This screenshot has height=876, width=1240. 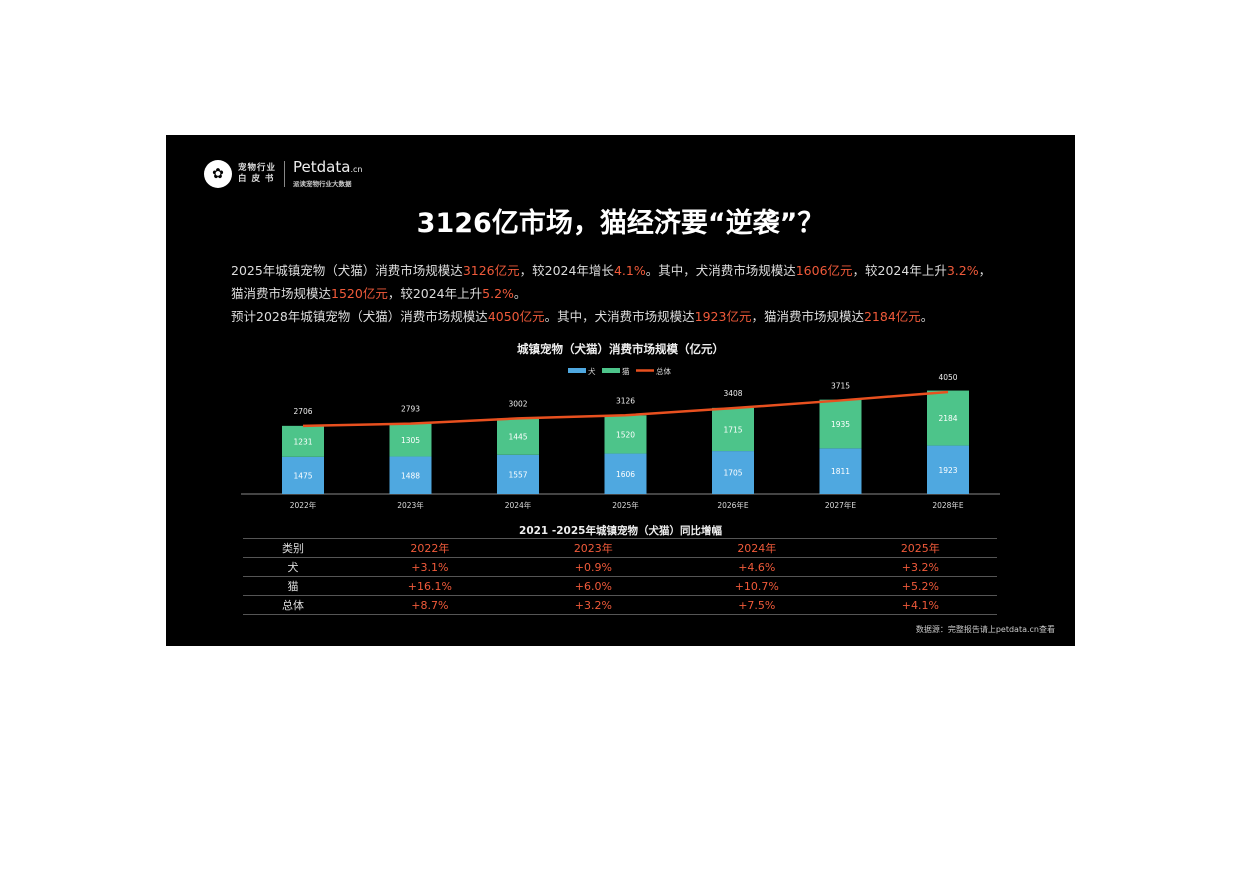 I want to click on logo-line1: 宠物行业, so click(x=257, y=167).